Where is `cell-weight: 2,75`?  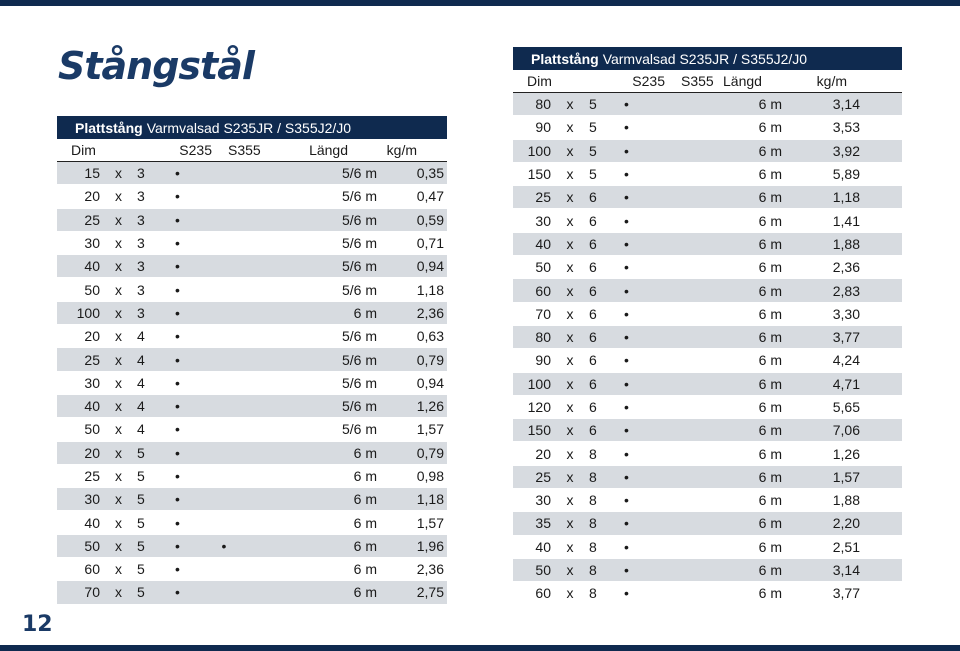 cell-weight: 2,75 is located at coordinates (430, 592).